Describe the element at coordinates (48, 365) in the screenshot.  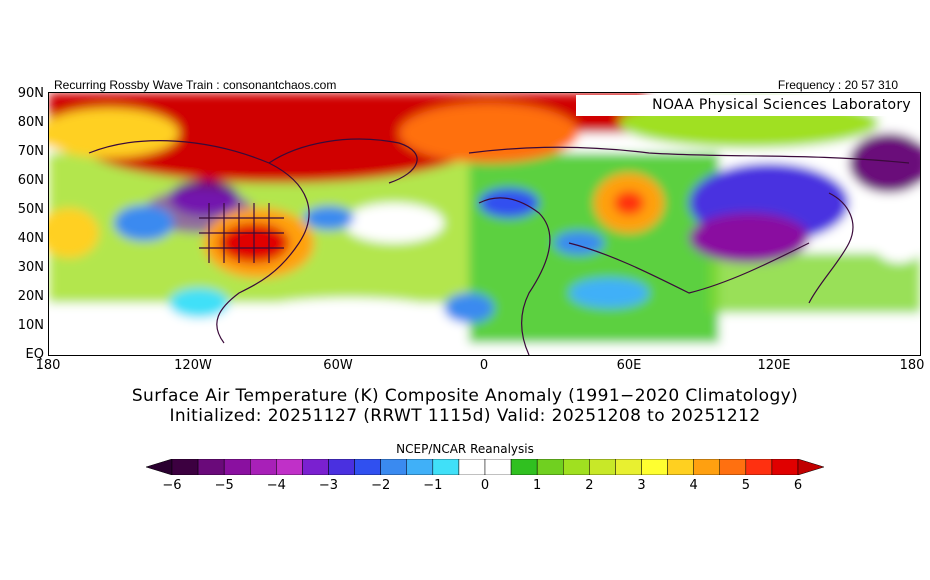
I see `lon-label-180w: 180` at that location.